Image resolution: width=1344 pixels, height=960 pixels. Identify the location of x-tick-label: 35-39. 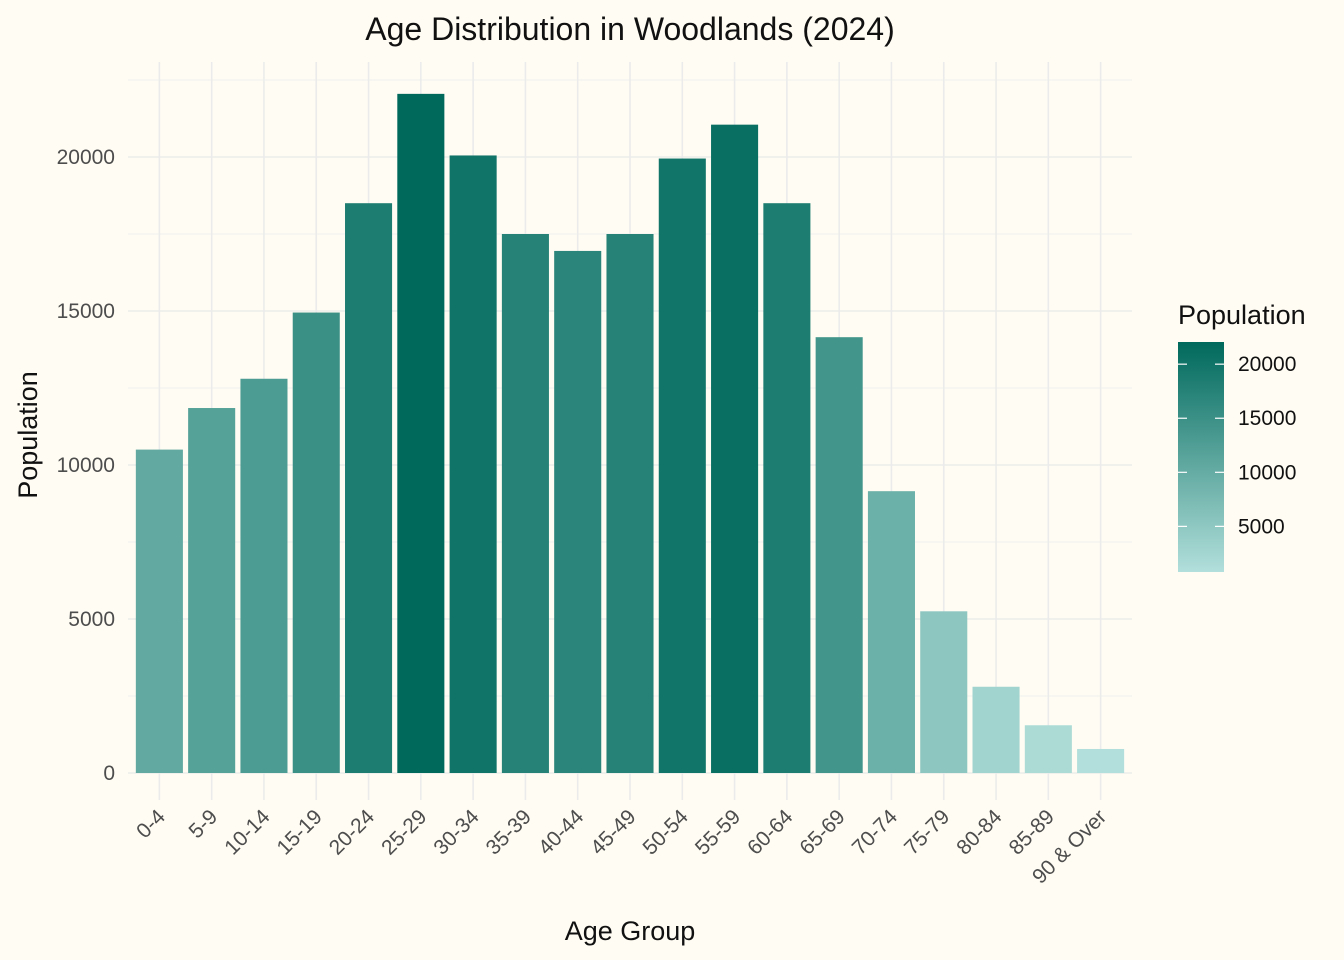
(509, 832).